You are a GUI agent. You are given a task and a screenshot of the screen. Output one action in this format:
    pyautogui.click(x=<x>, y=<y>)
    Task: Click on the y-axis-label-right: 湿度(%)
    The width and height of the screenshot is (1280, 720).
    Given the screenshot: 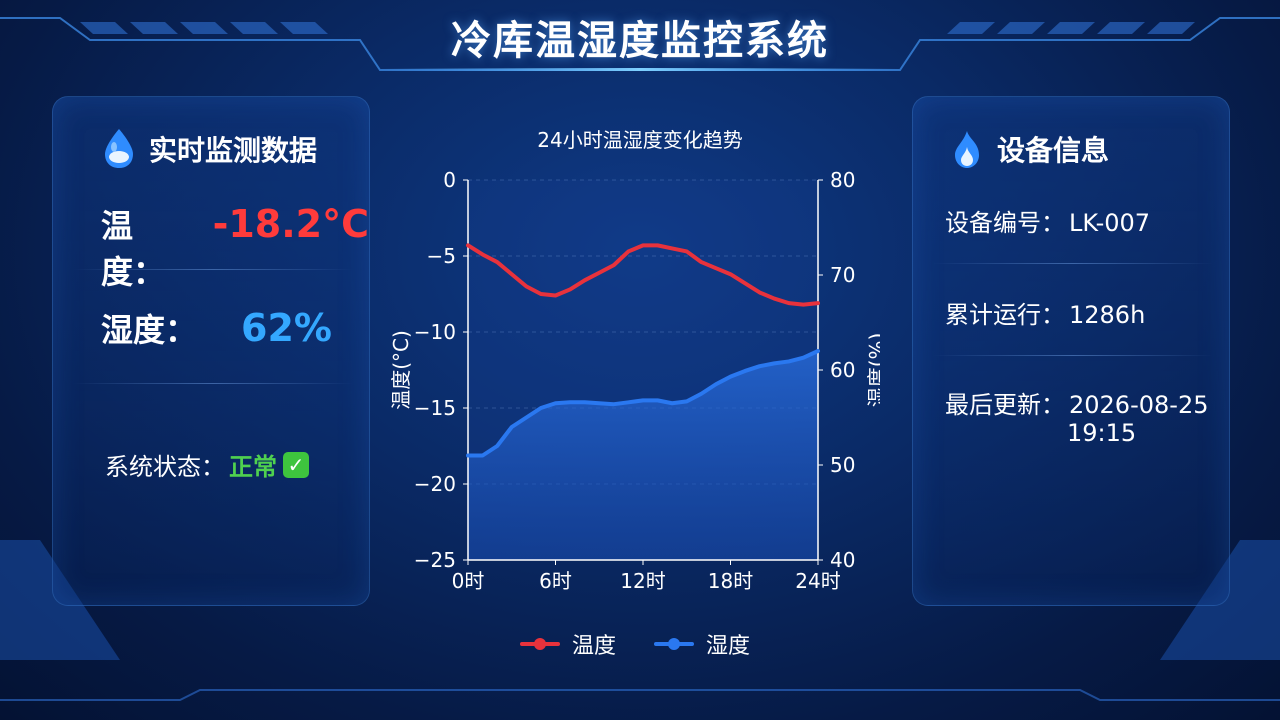 What is the action you would take?
    pyautogui.click(x=872, y=370)
    